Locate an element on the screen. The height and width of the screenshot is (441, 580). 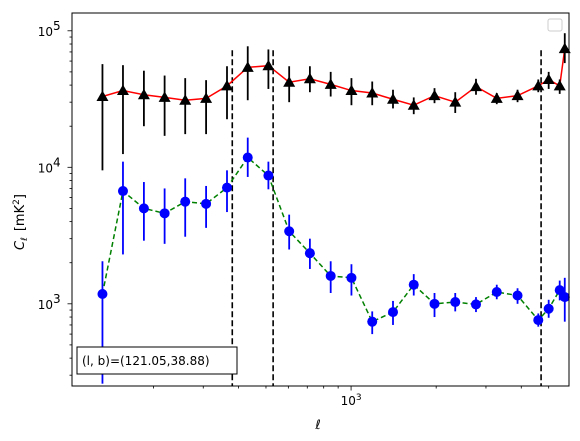
y-axis-label: Cℓ [mK2] is located at coordinates (21, 222).